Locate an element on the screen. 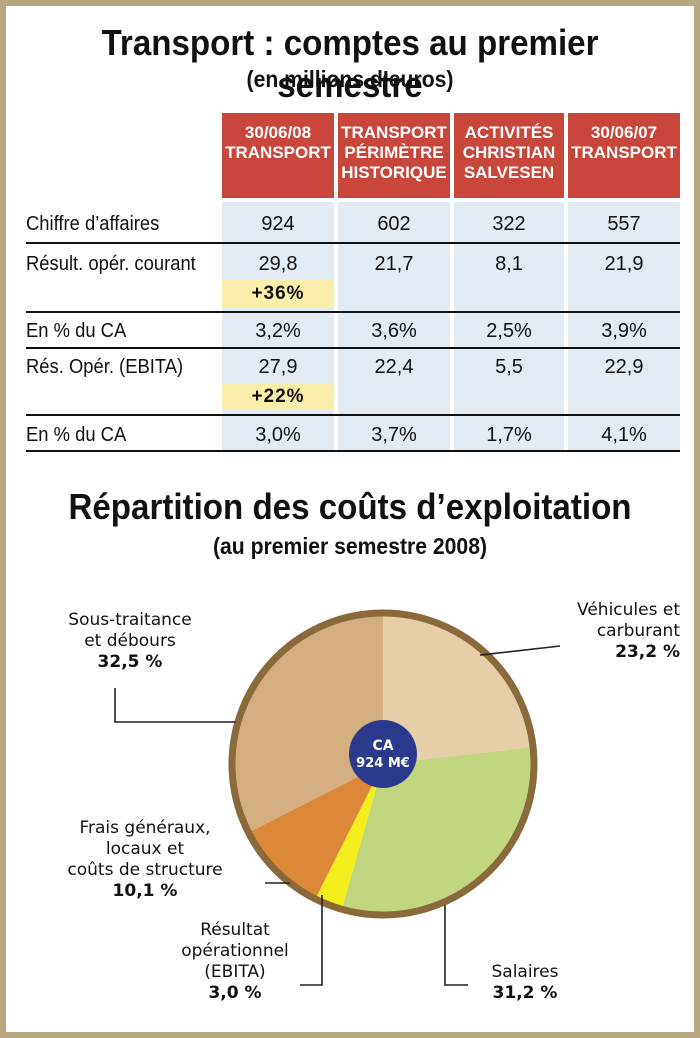 The image size is (700, 1038). slice-name-line: coûts de structure is located at coordinates (145, 870).